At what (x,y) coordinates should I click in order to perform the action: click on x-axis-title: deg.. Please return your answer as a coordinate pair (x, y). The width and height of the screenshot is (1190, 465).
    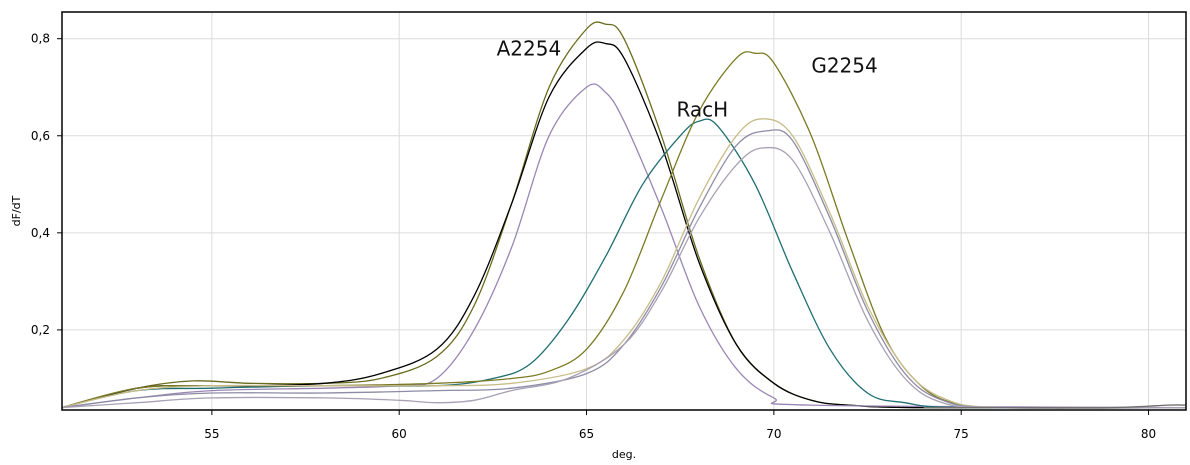
    Looking at the image, I should click on (624, 454).